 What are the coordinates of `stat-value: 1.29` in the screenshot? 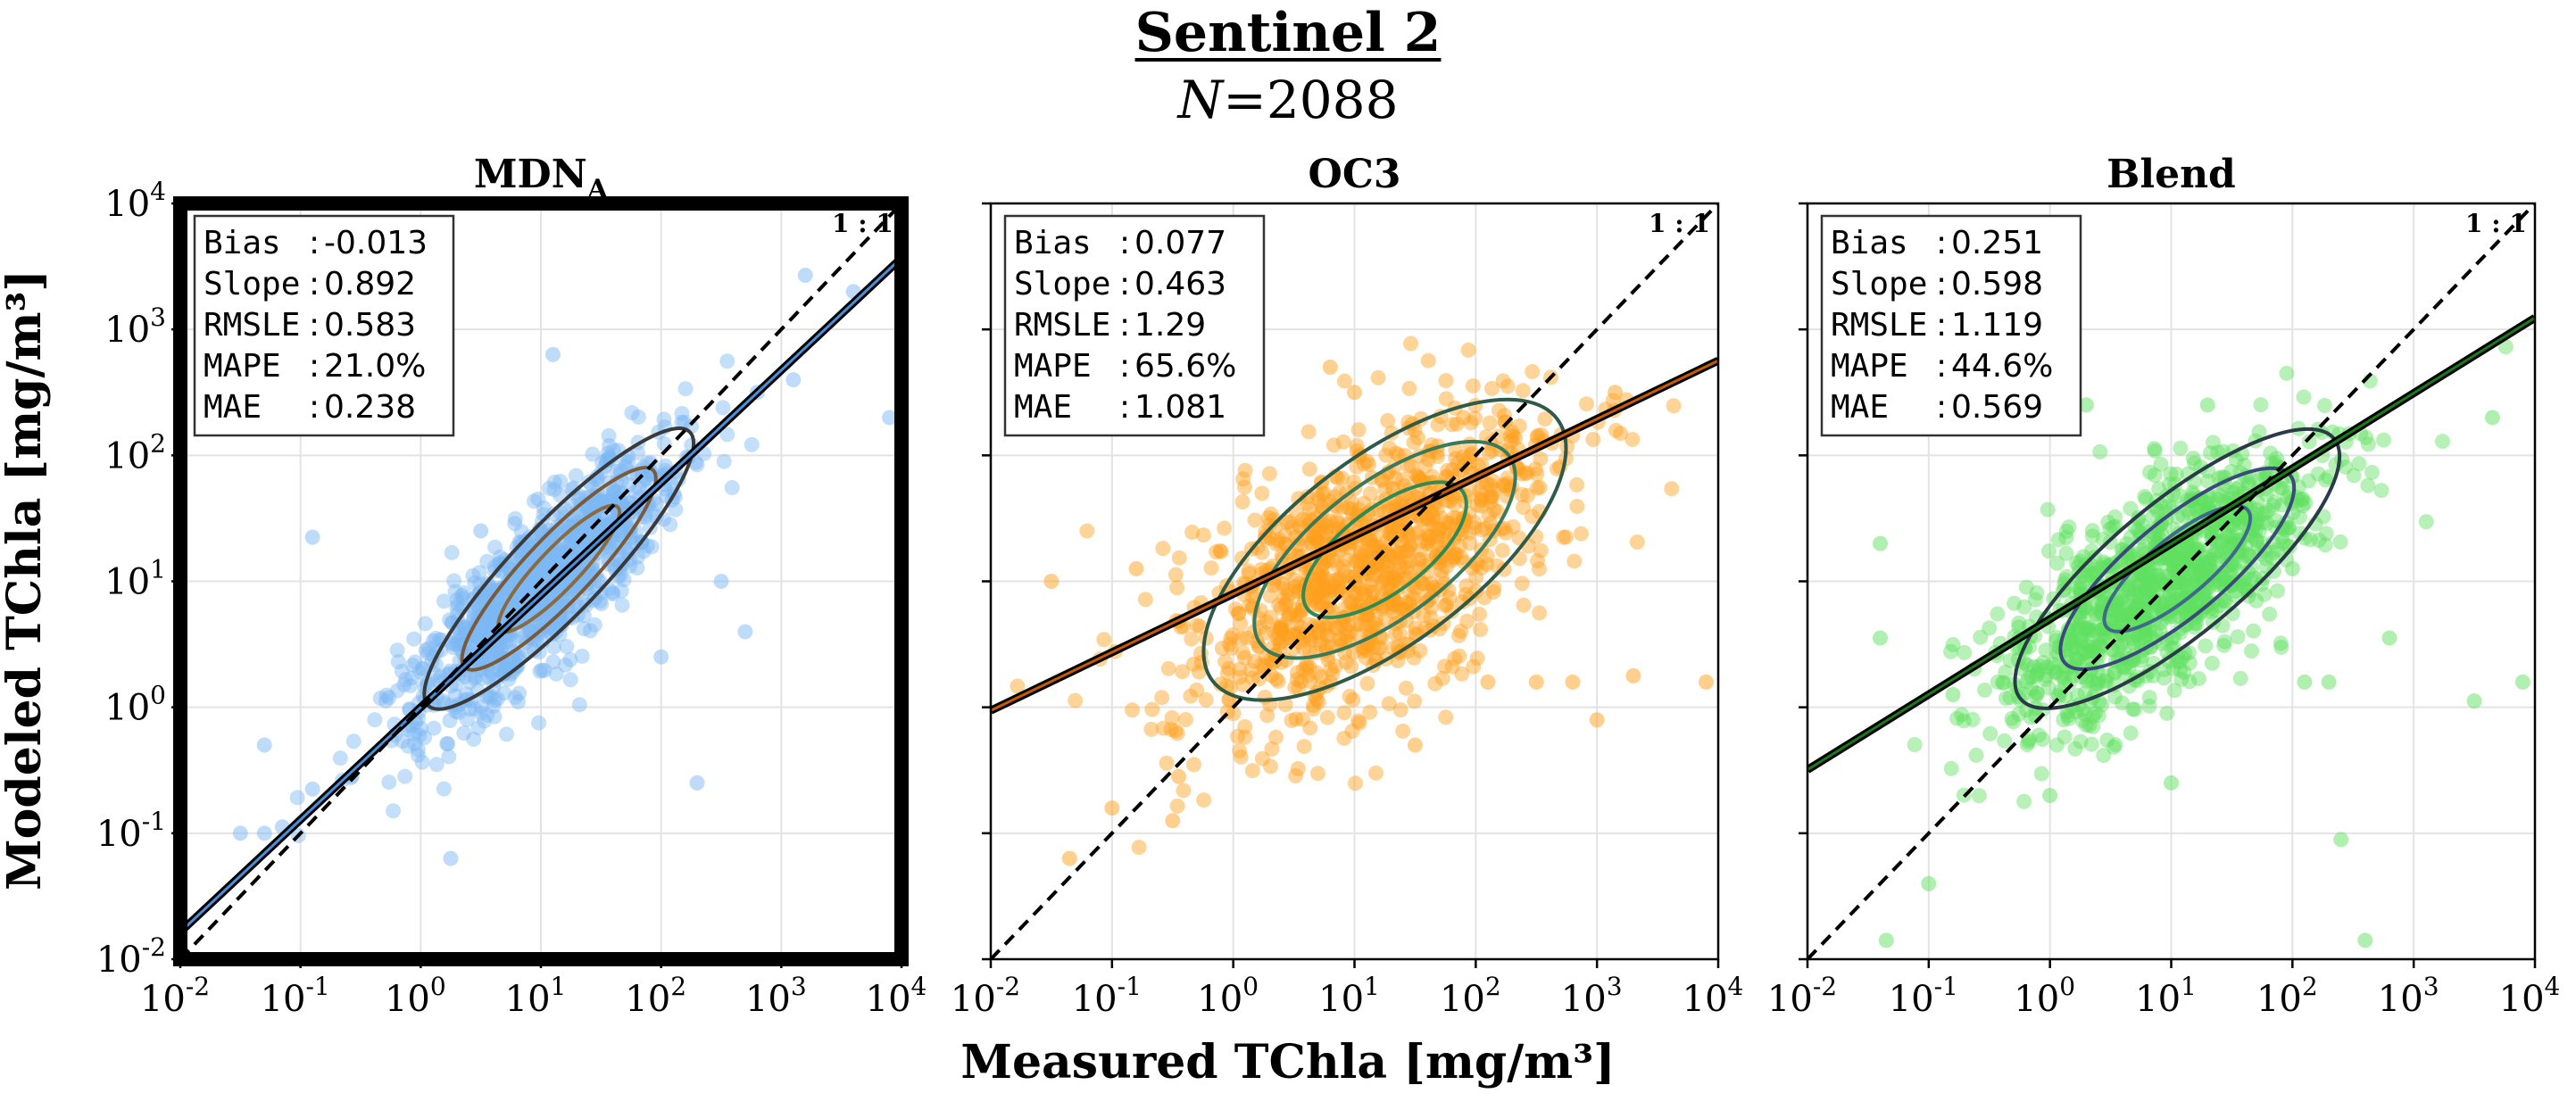 It's located at (1170, 325).